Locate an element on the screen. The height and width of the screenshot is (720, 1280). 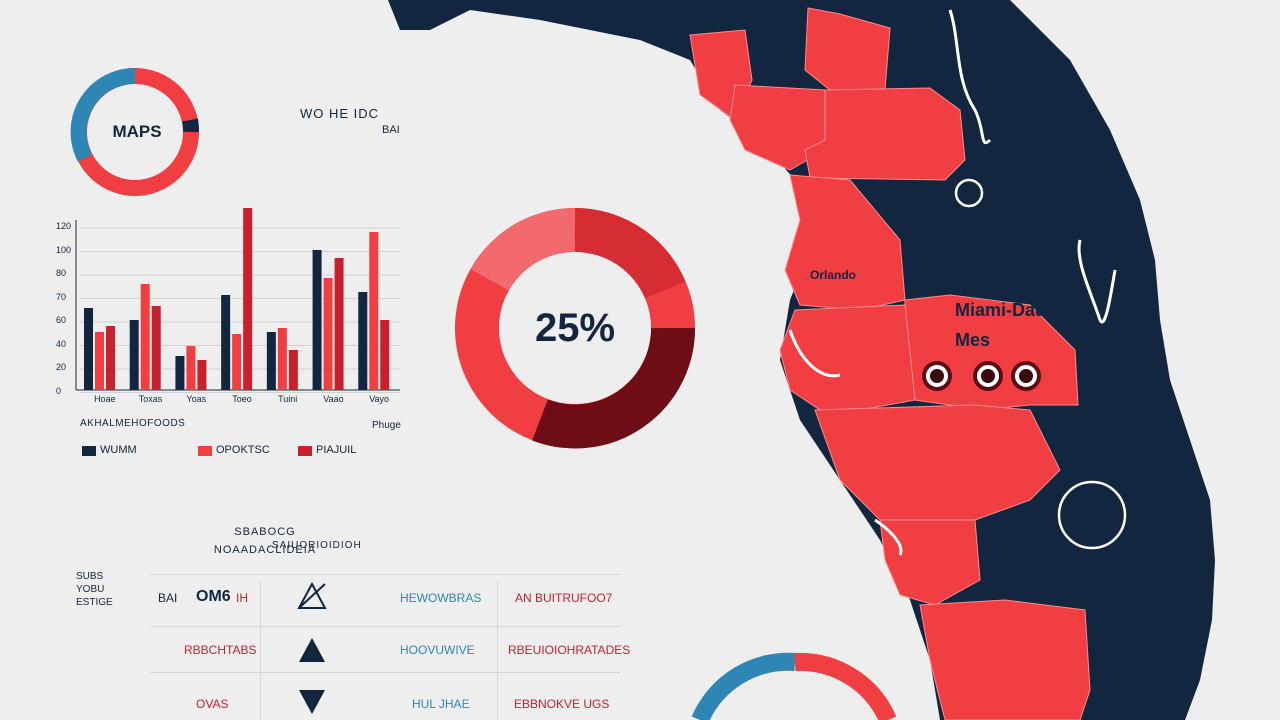
row2-col-a: RBBCHTABS is located at coordinates (220, 650).